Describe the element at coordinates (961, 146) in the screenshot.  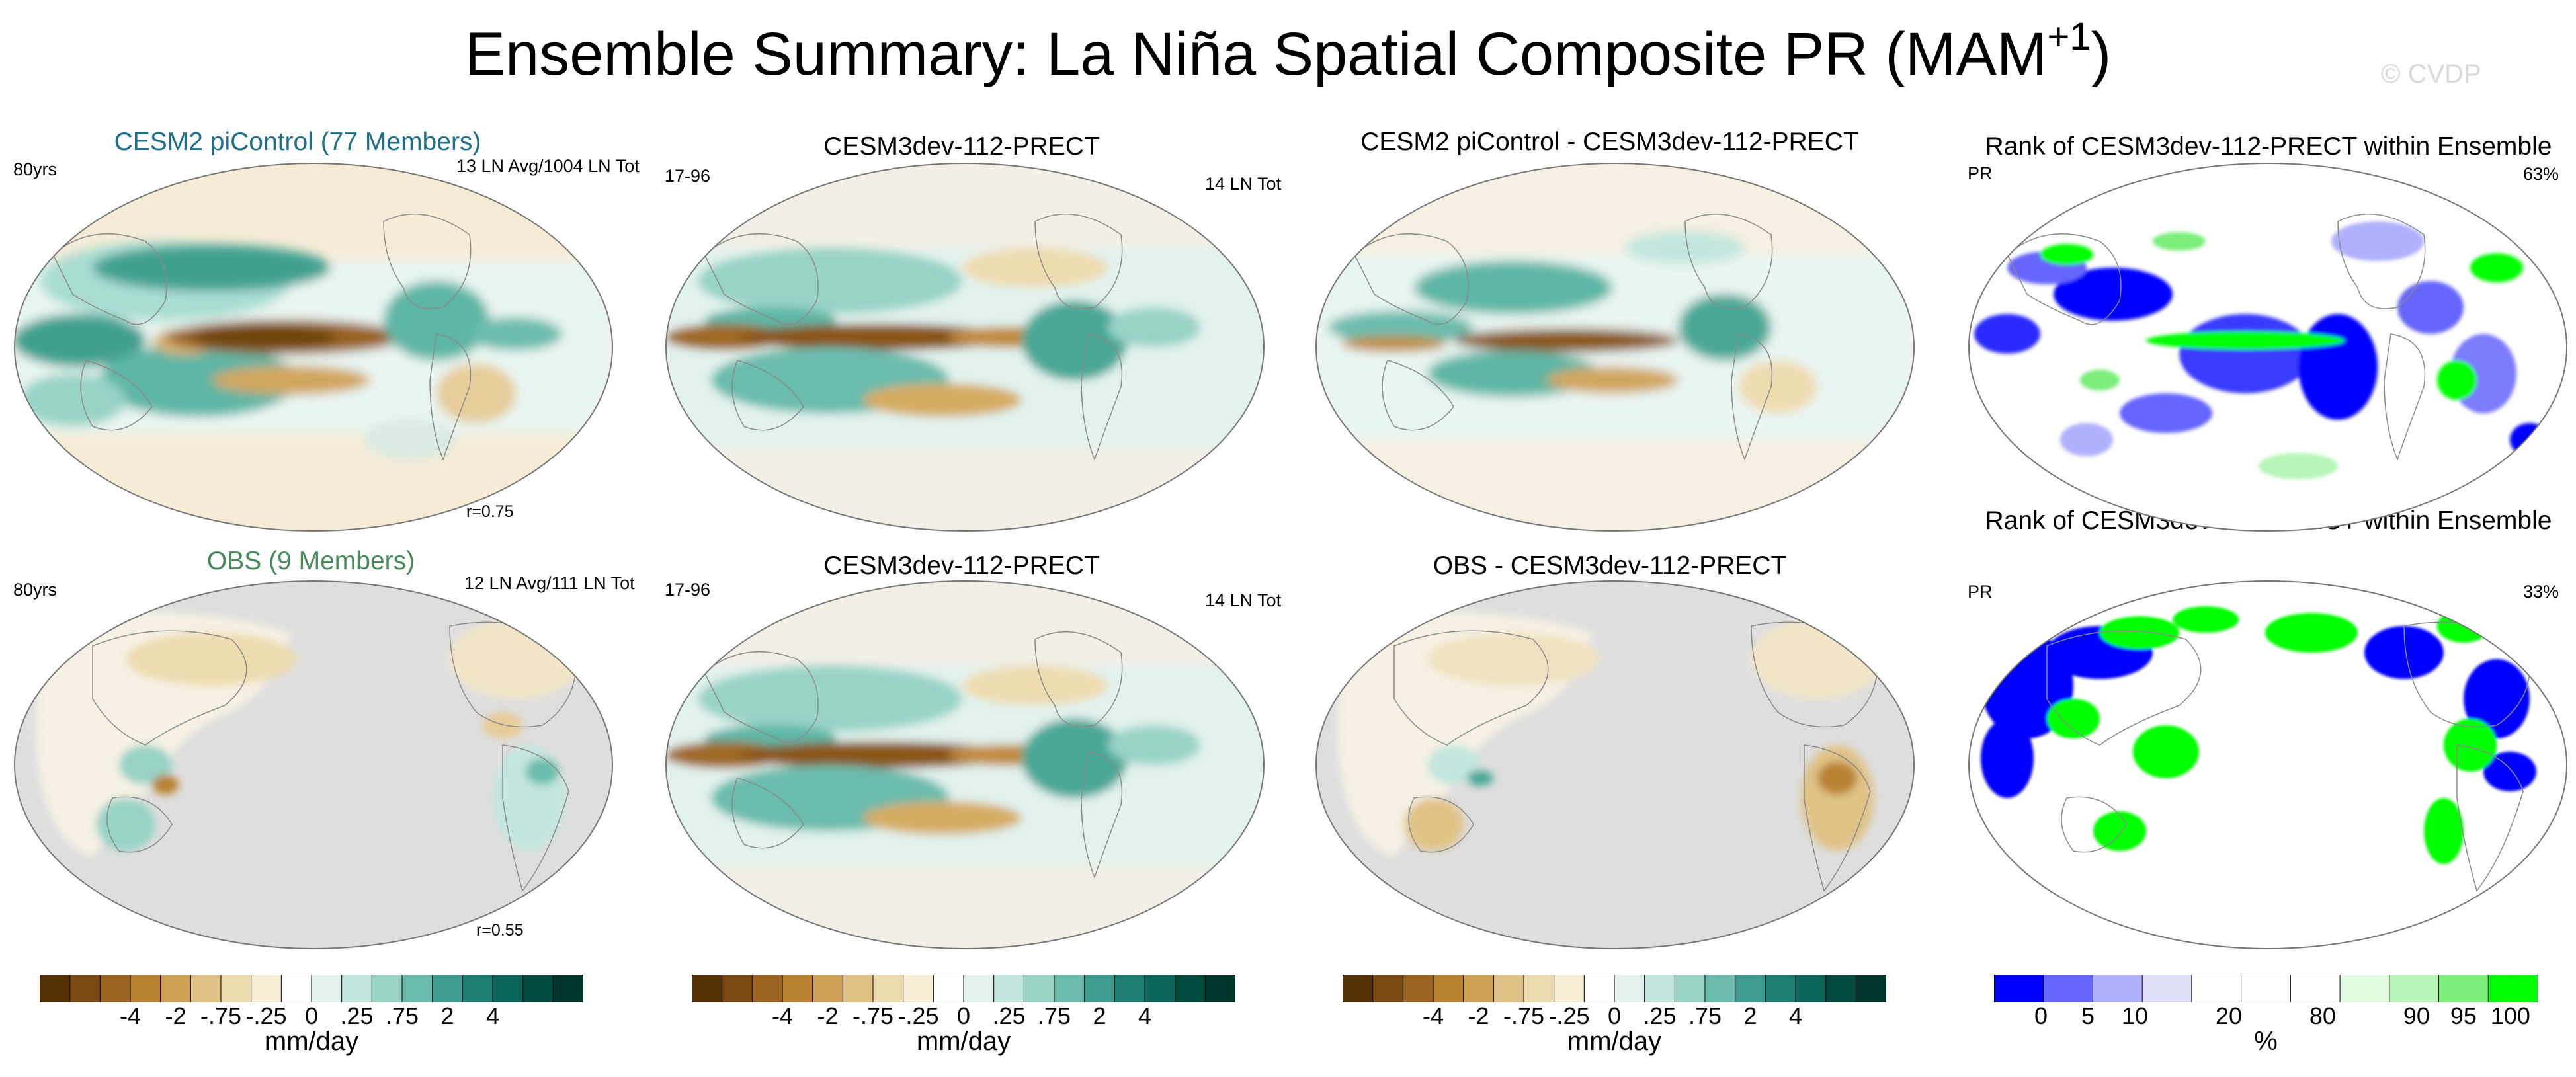
I see `panel-2-title: CESM3dev-112-PRECT` at that location.